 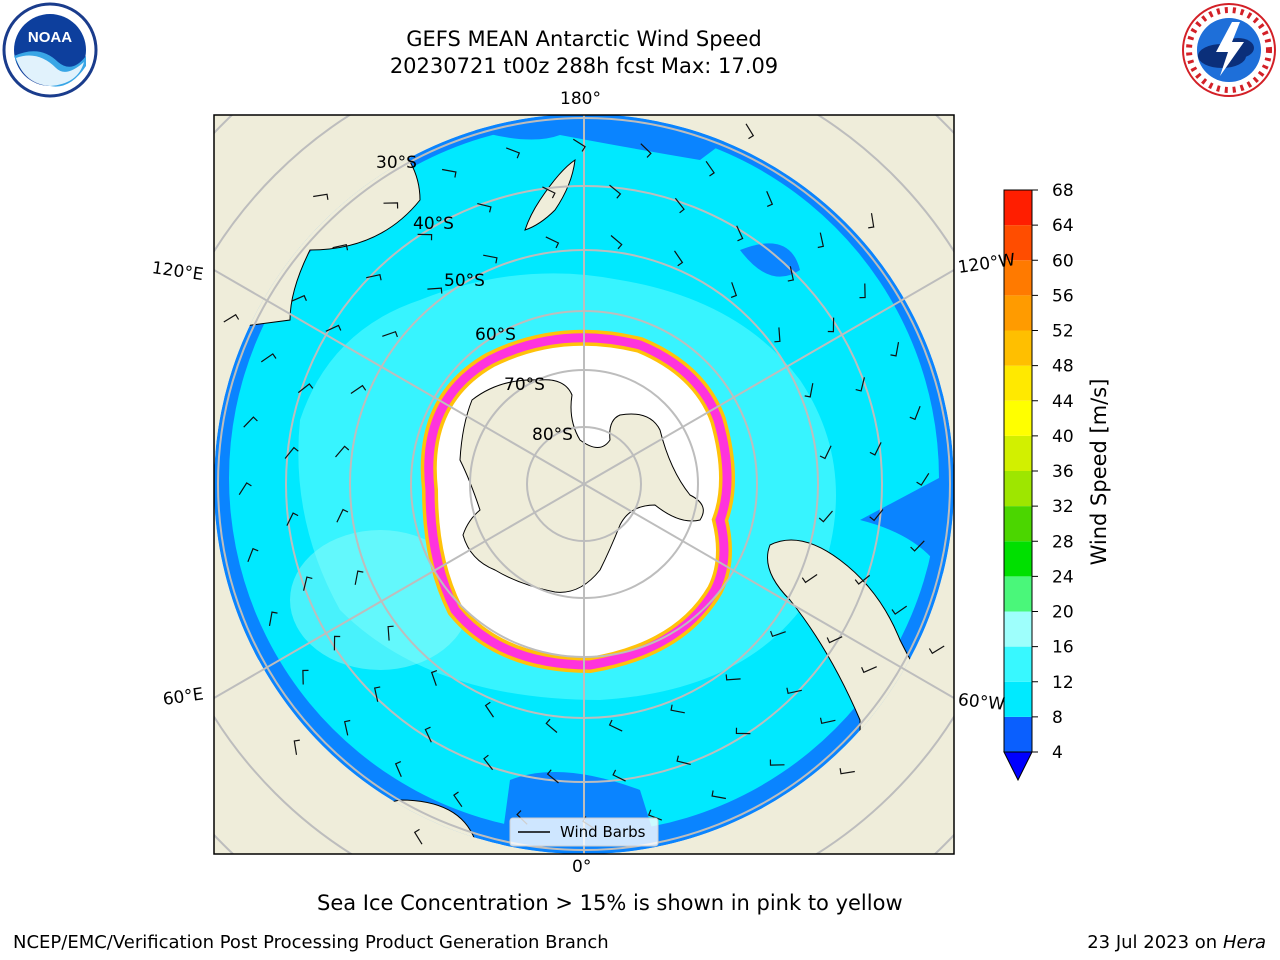 What do you see at coordinates (580, 99) in the screenshot?
I see `longitude-label-180: 180°` at bounding box center [580, 99].